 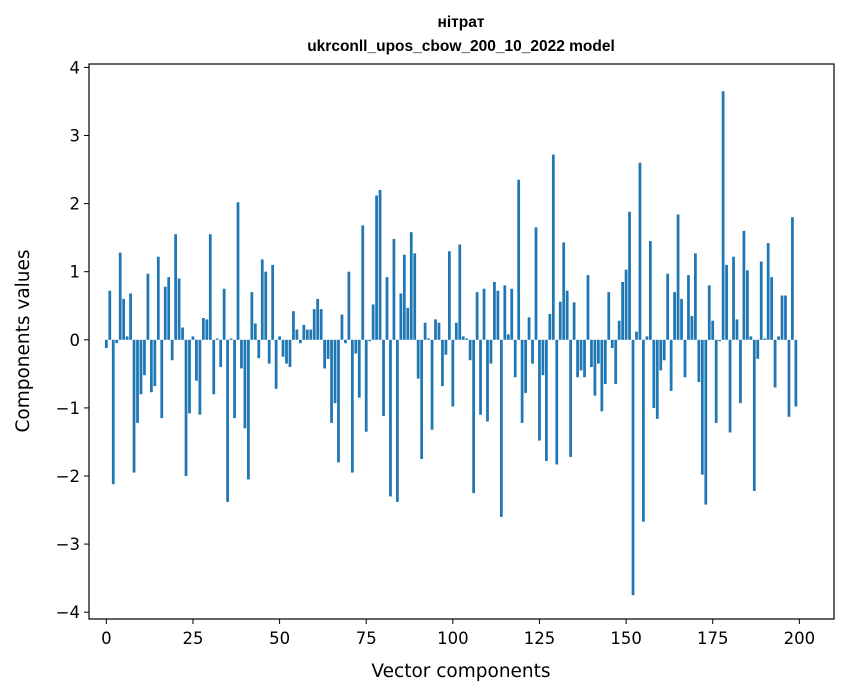 What do you see at coordinates (279, 638) in the screenshot?
I see `x-tick-label: 50` at bounding box center [279, 638].